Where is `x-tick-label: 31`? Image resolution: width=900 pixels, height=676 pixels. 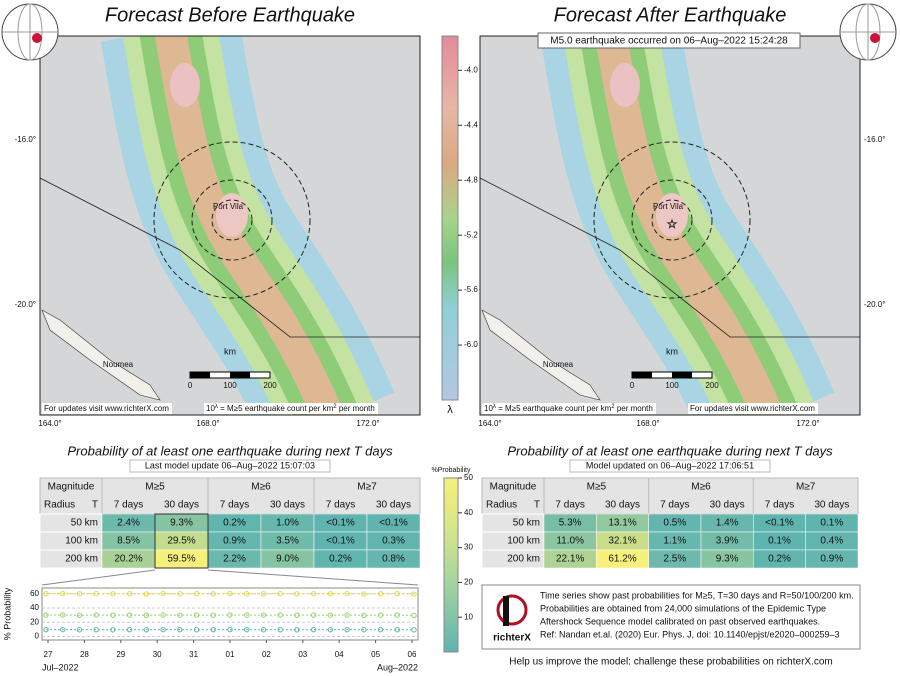
x-tick-label: 31 is located at coordinates (193, 654).